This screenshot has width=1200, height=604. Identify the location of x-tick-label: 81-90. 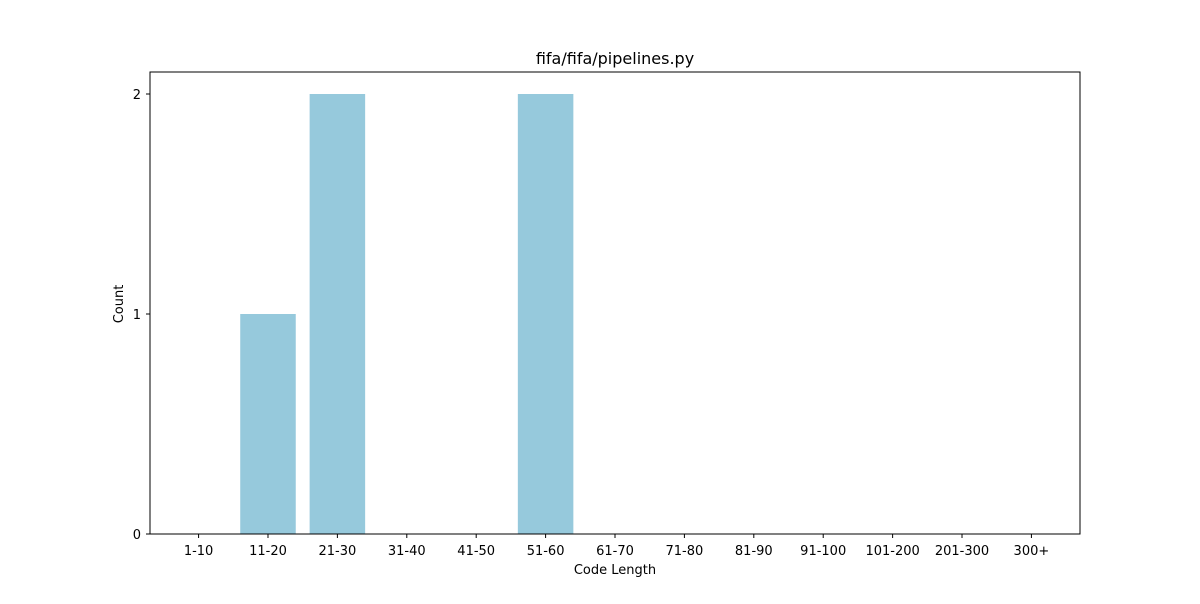
(754, 551).